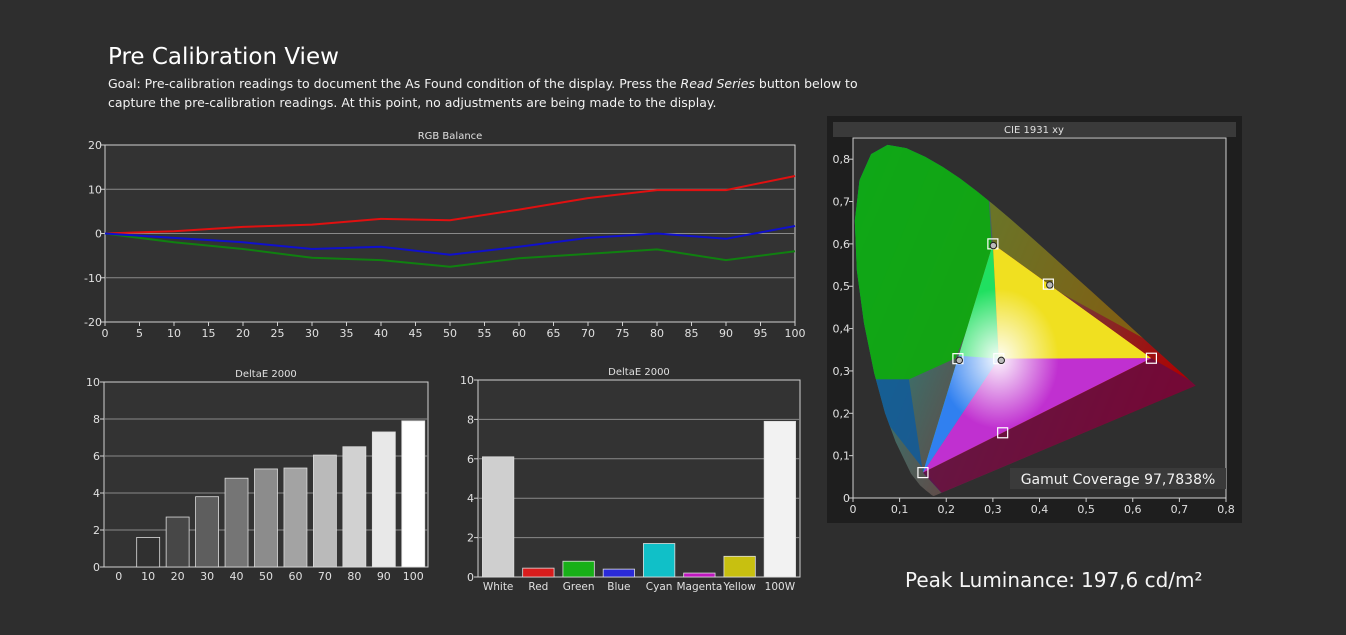  I want to click on rgb-balance-xtick-label: 15, so click(209, 333).